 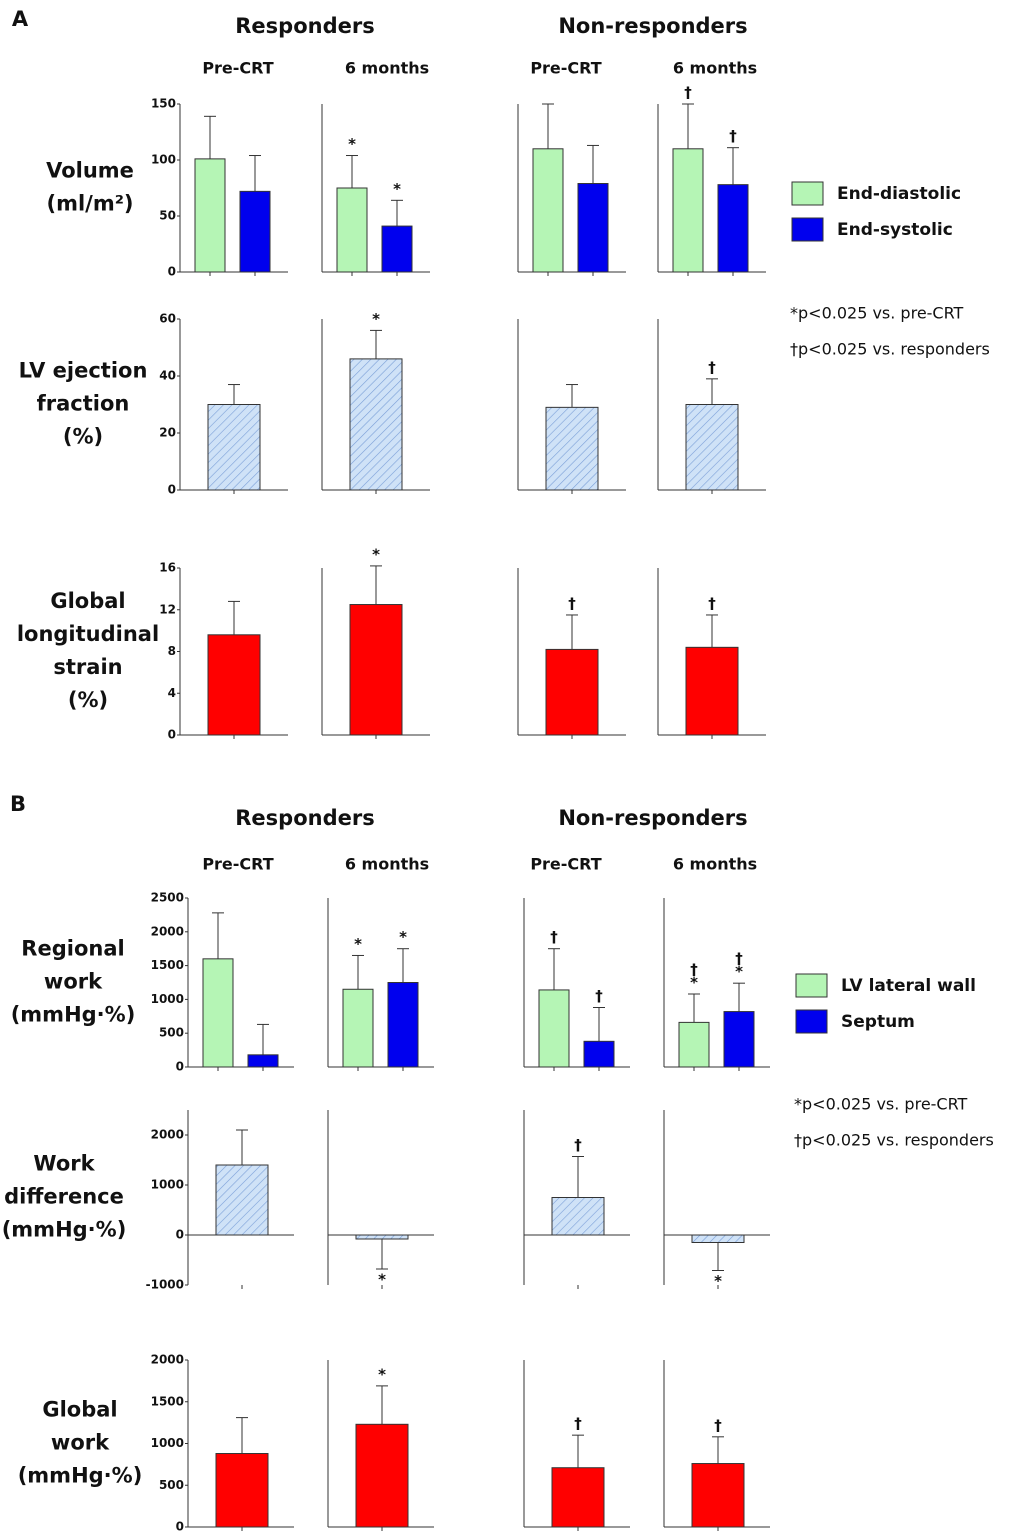 What do you see at coordinates (899, 194) in the screenshot?
I see `legend-label: End-diastolic` at bounding box center [899, 194].